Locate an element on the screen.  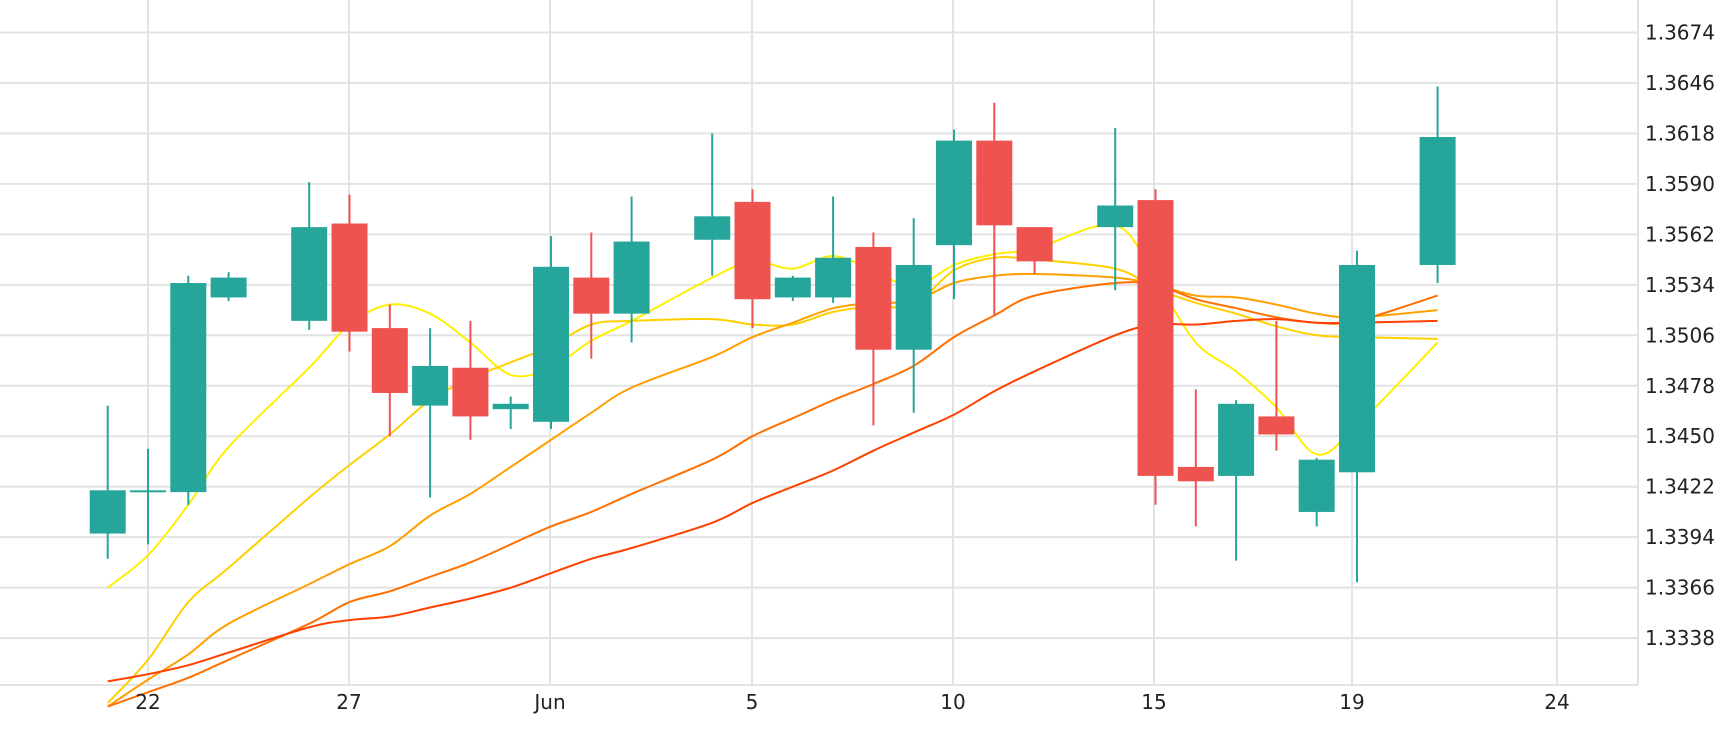
y-tick-label: 1.3674 is located at coordinates (1680, 32).